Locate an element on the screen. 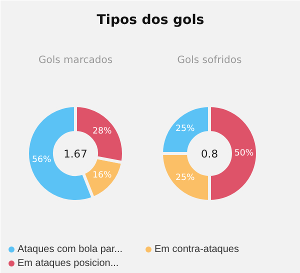  data-label: 50% is located at coordinates (244, 153).